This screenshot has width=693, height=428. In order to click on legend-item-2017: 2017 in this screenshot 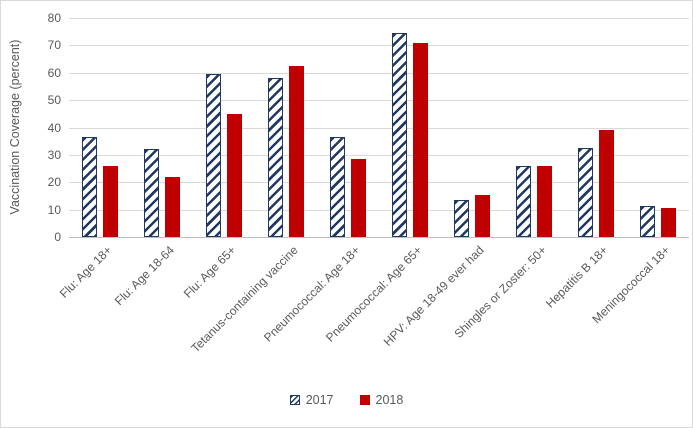, I will do `click(311, 400)`.